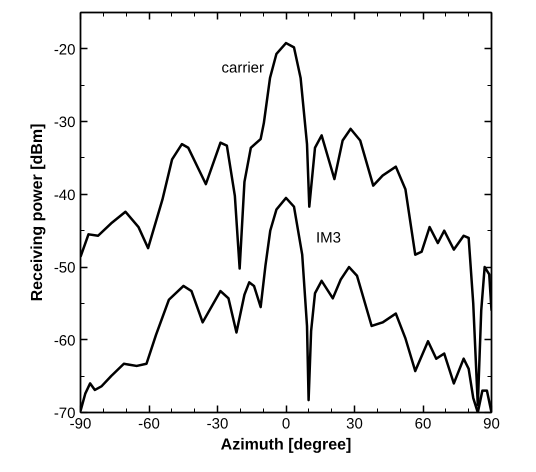 This screenshot has height=472, width=536. What do you see at coordinates (286, 445) in the screenshot?
I see `x-axis-title: Azimuth [degree]` at bounding box center [286, 445].